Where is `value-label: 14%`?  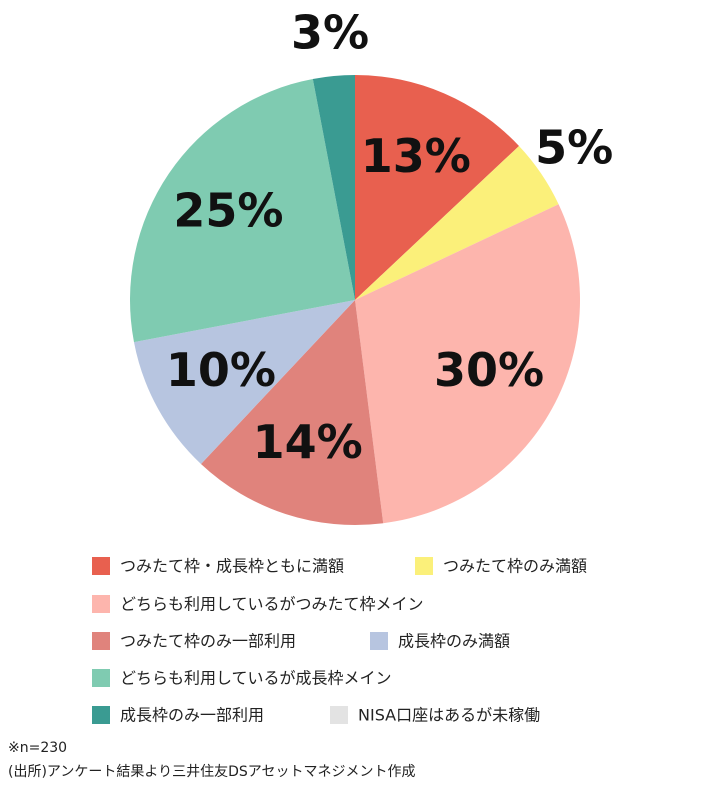
value-label: 14% is located at coordinates (308, 442).